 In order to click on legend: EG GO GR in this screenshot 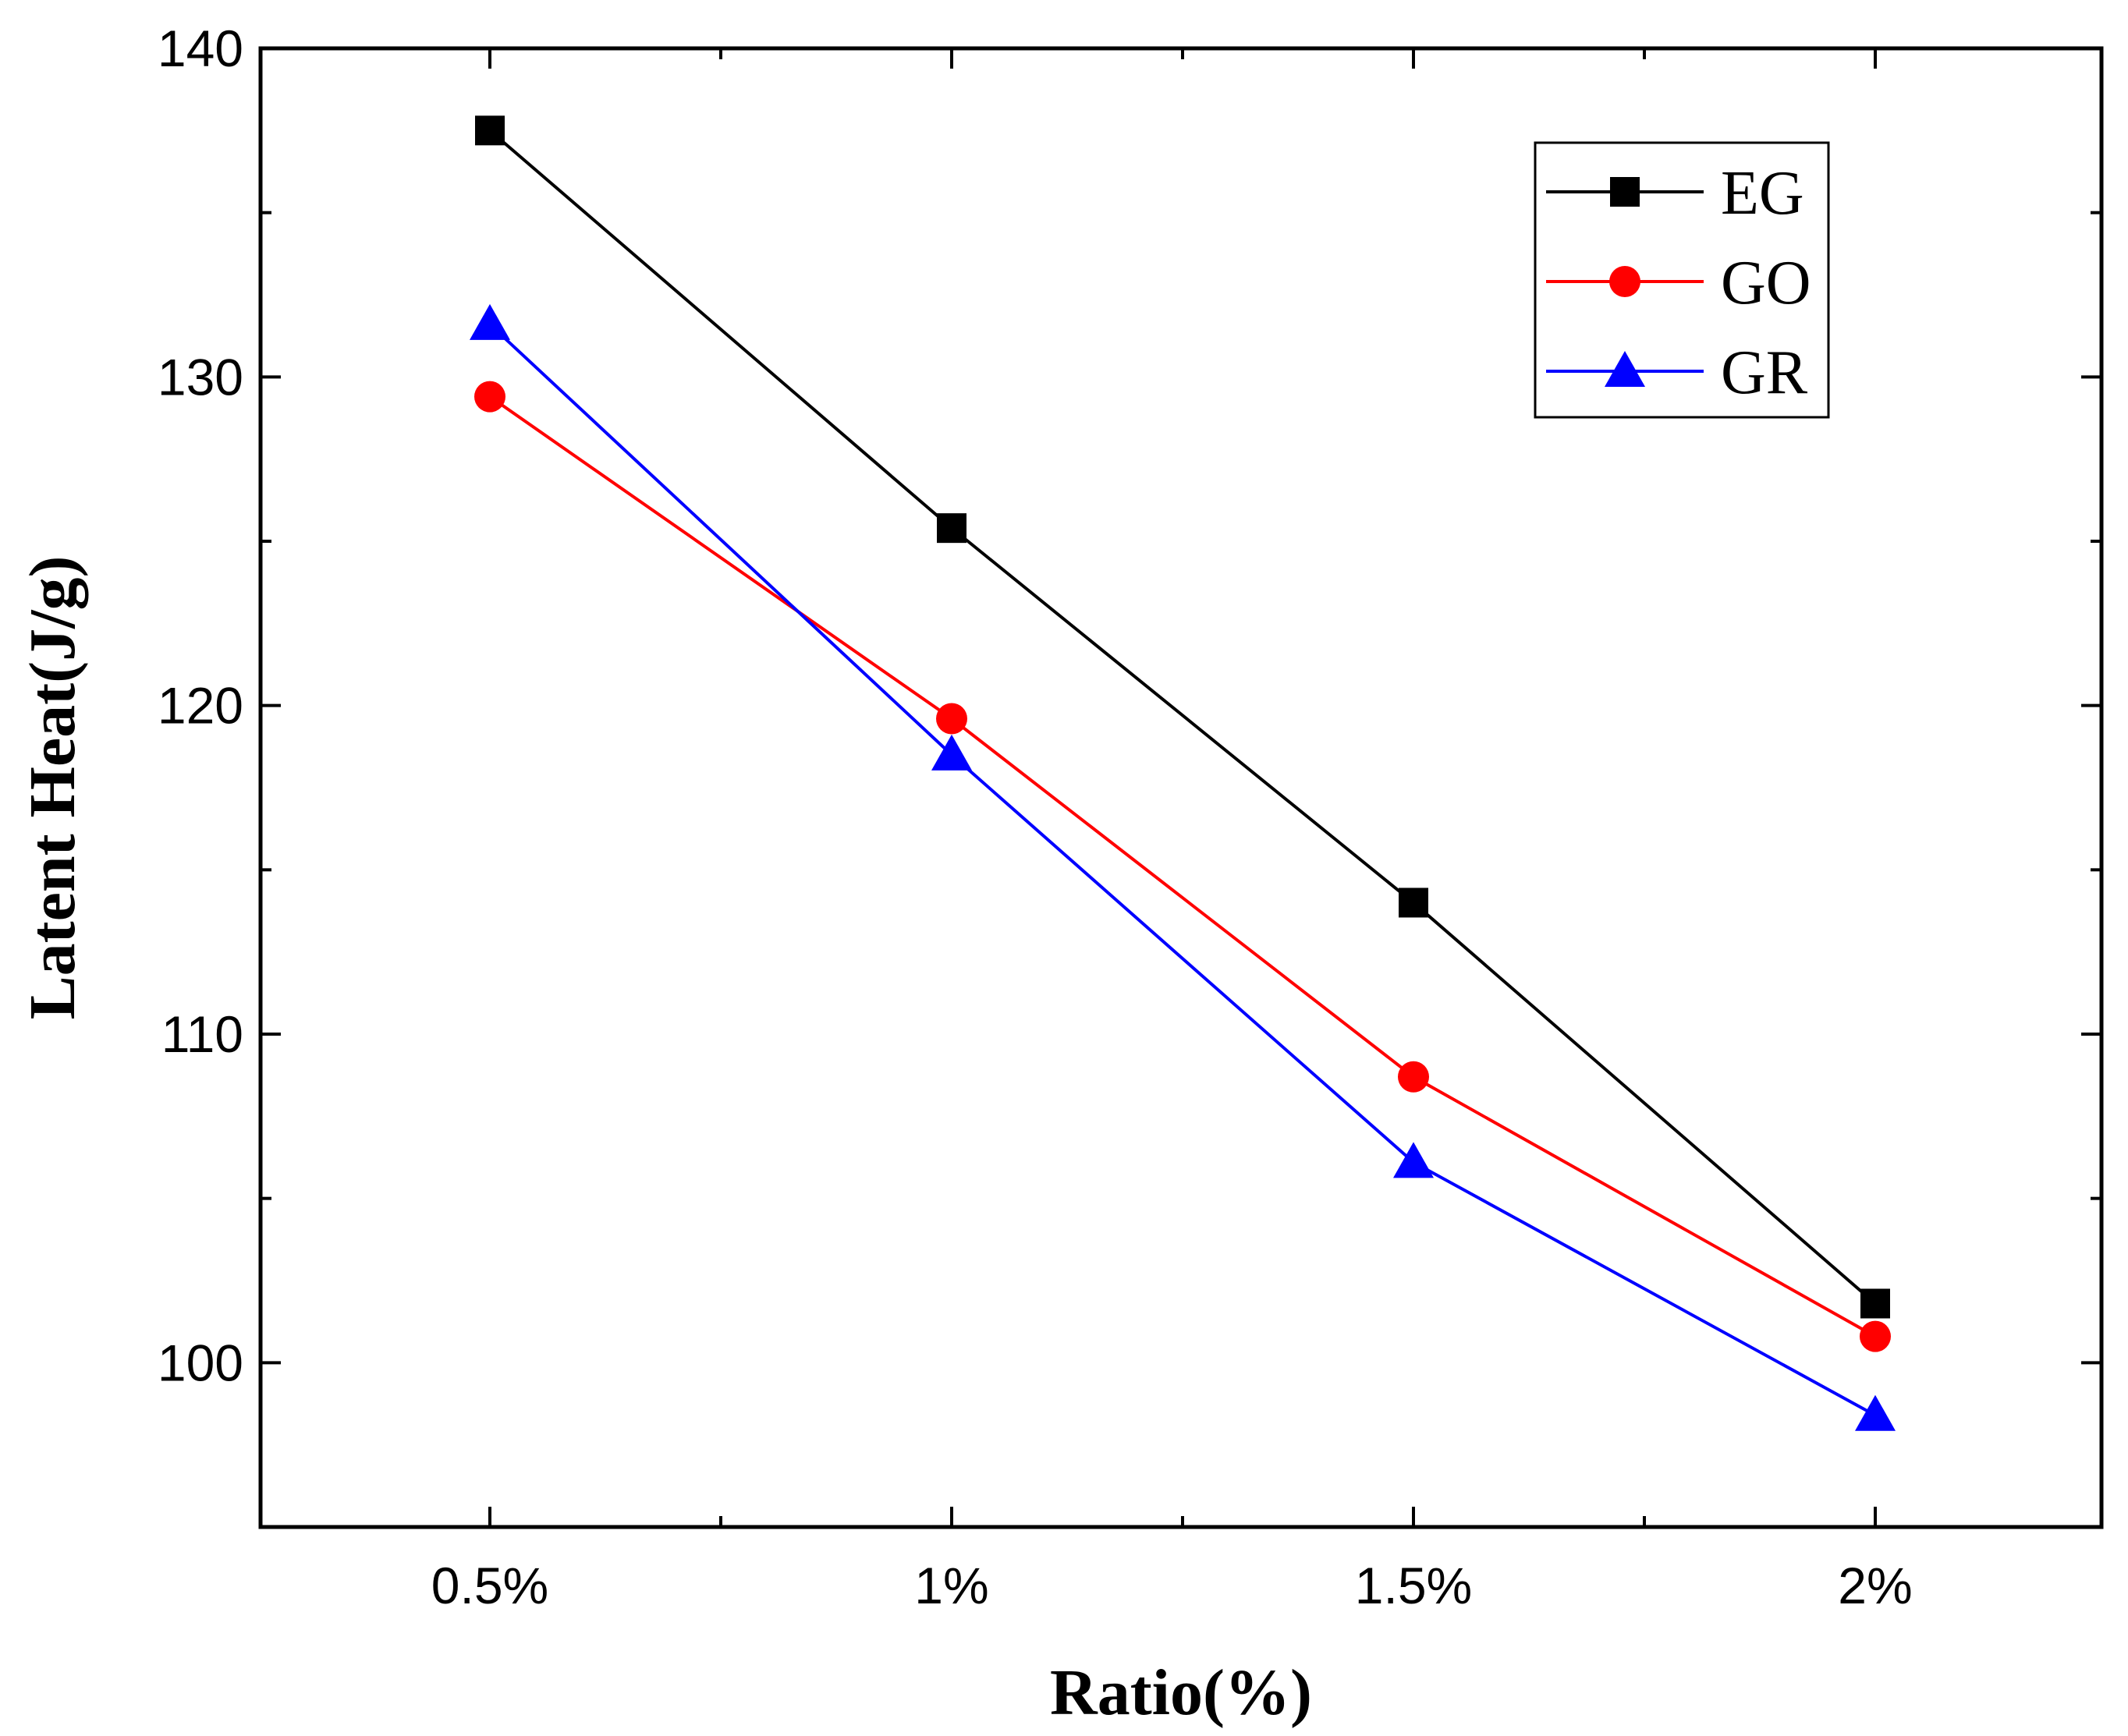, I will do `click(1682, 280)`.